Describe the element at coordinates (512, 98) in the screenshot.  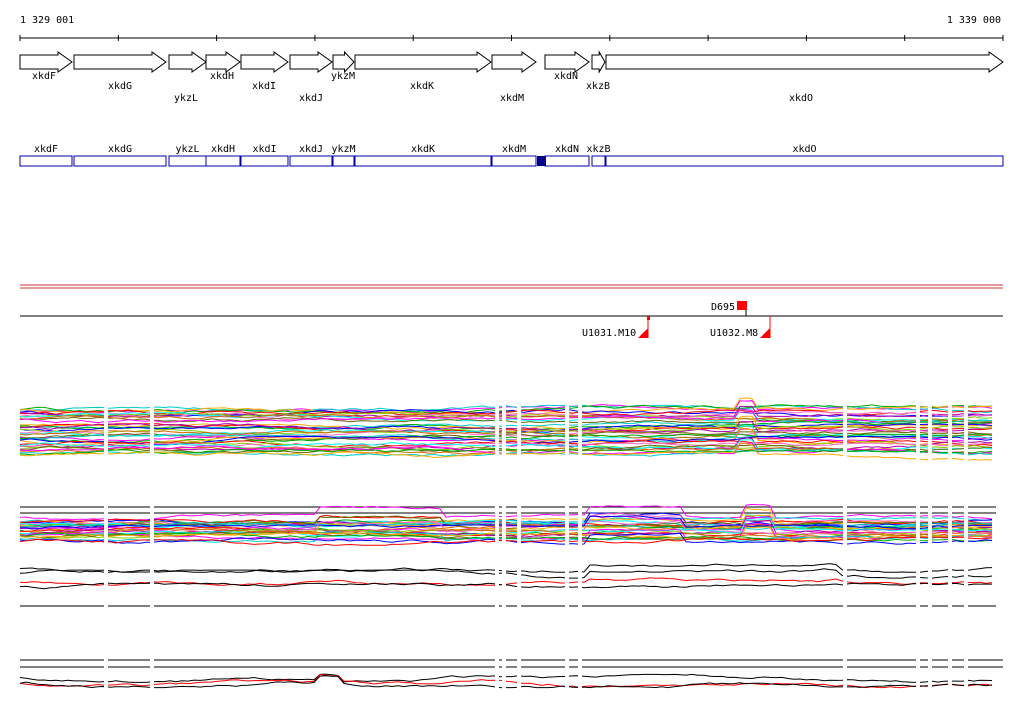
I see `gene-arrow-label: xkdM` at that location.